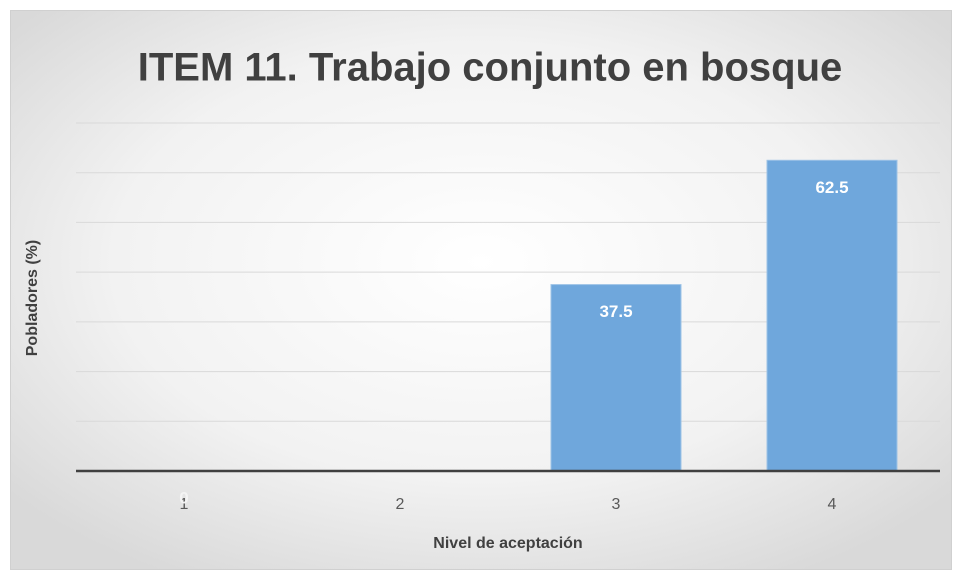 The image size is (962, 581). What do you see at coordinates (400, 504) in the screenshot?
I see `x-tick-label: 2` at bounding box center [400, 504].